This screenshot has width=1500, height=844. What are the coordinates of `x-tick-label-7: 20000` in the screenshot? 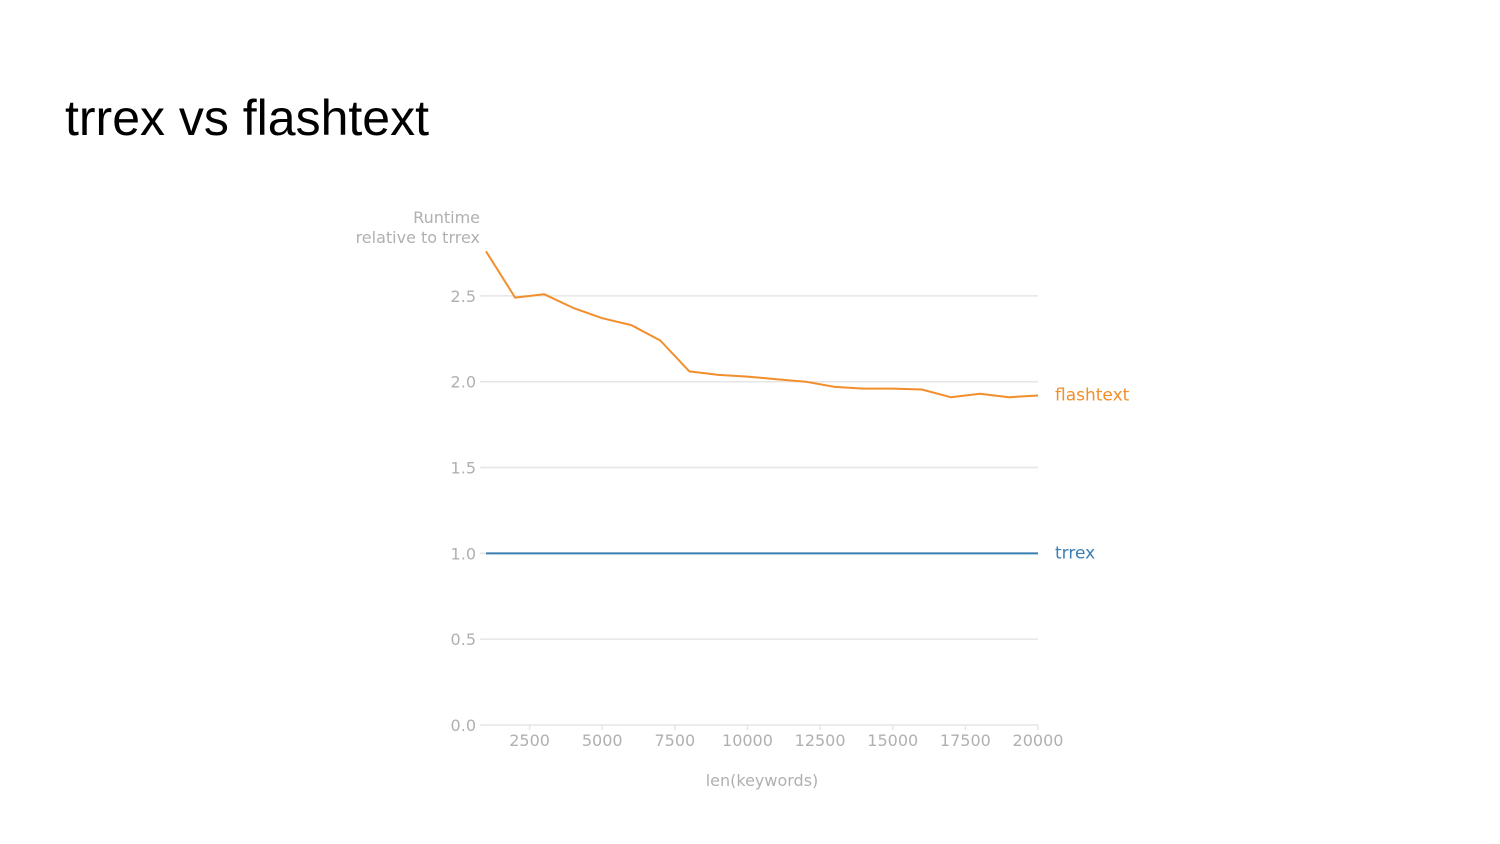 It's located at (1038, 740).